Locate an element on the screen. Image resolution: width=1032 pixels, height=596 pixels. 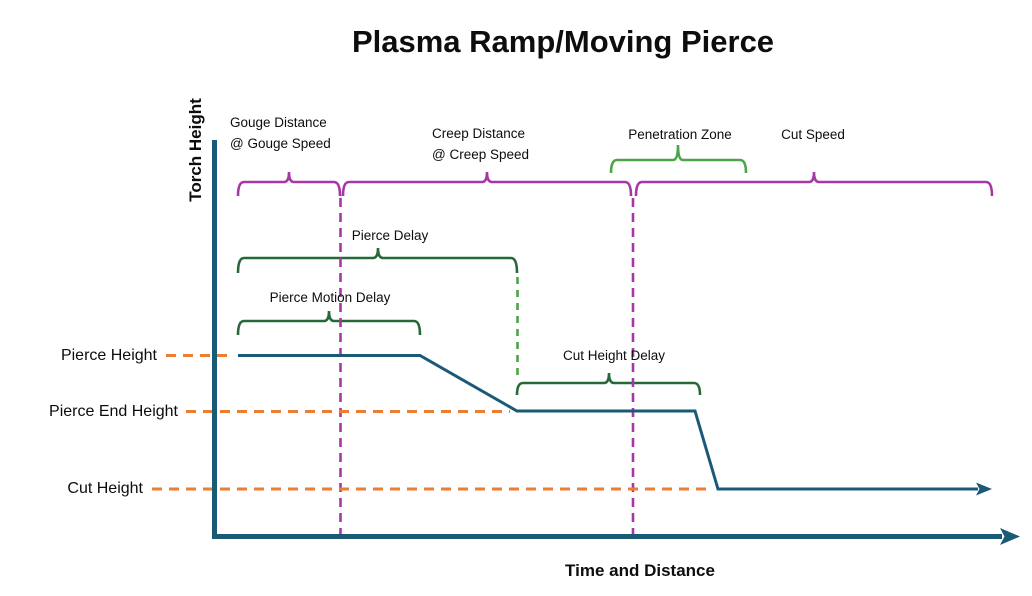
penetration-zone-label: Penetration Zone is located at coordinates (680, 134).